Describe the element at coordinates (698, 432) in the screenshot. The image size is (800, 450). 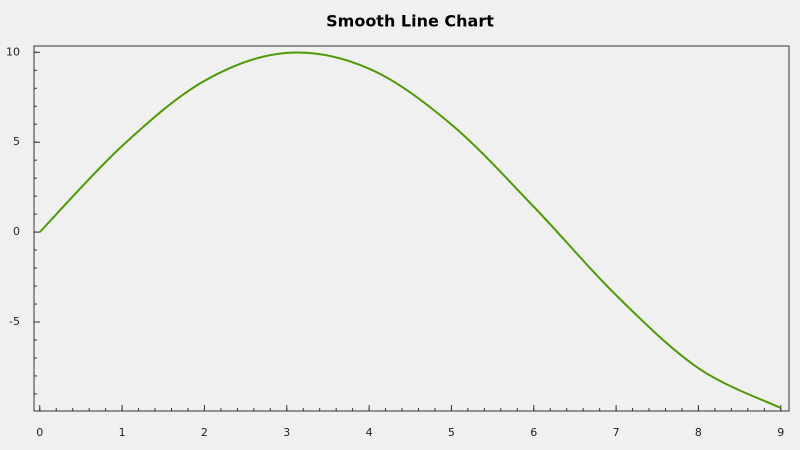
I see `x-tick-label: 8` at that location.